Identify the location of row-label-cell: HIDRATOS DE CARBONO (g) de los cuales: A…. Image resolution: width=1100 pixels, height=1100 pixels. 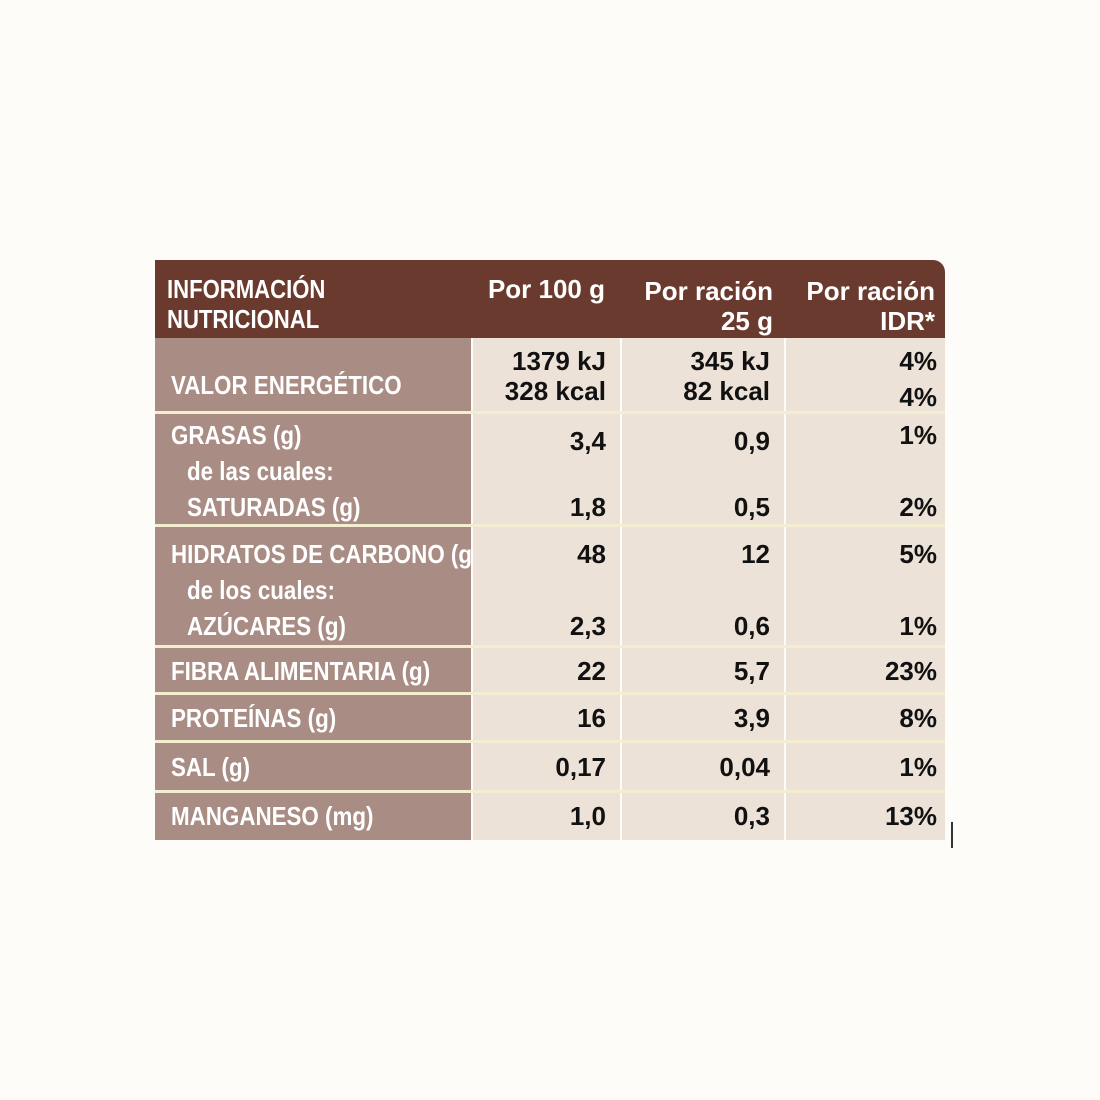
(317, 586).